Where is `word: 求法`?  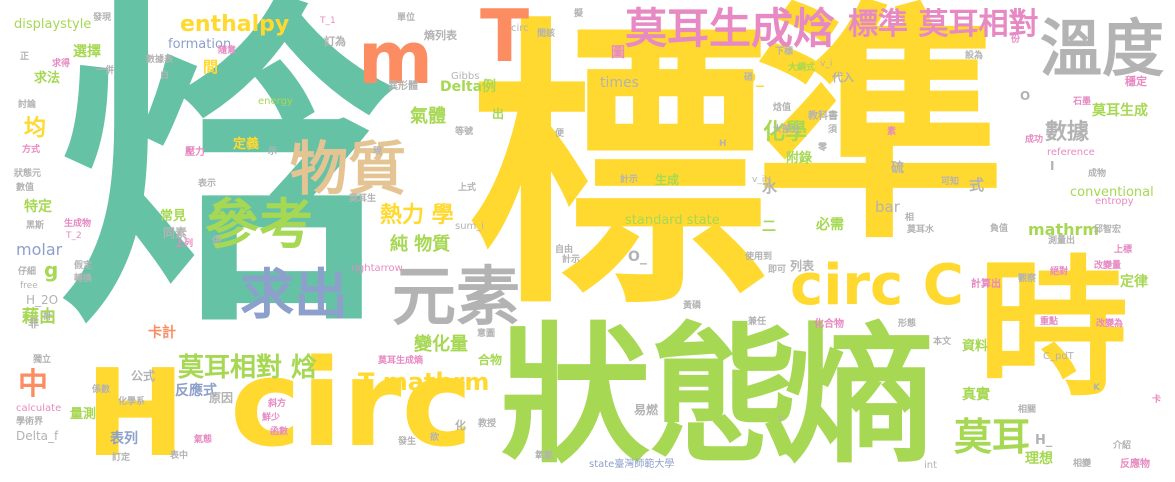
word: 求法 is located at coordinates (47, 78).